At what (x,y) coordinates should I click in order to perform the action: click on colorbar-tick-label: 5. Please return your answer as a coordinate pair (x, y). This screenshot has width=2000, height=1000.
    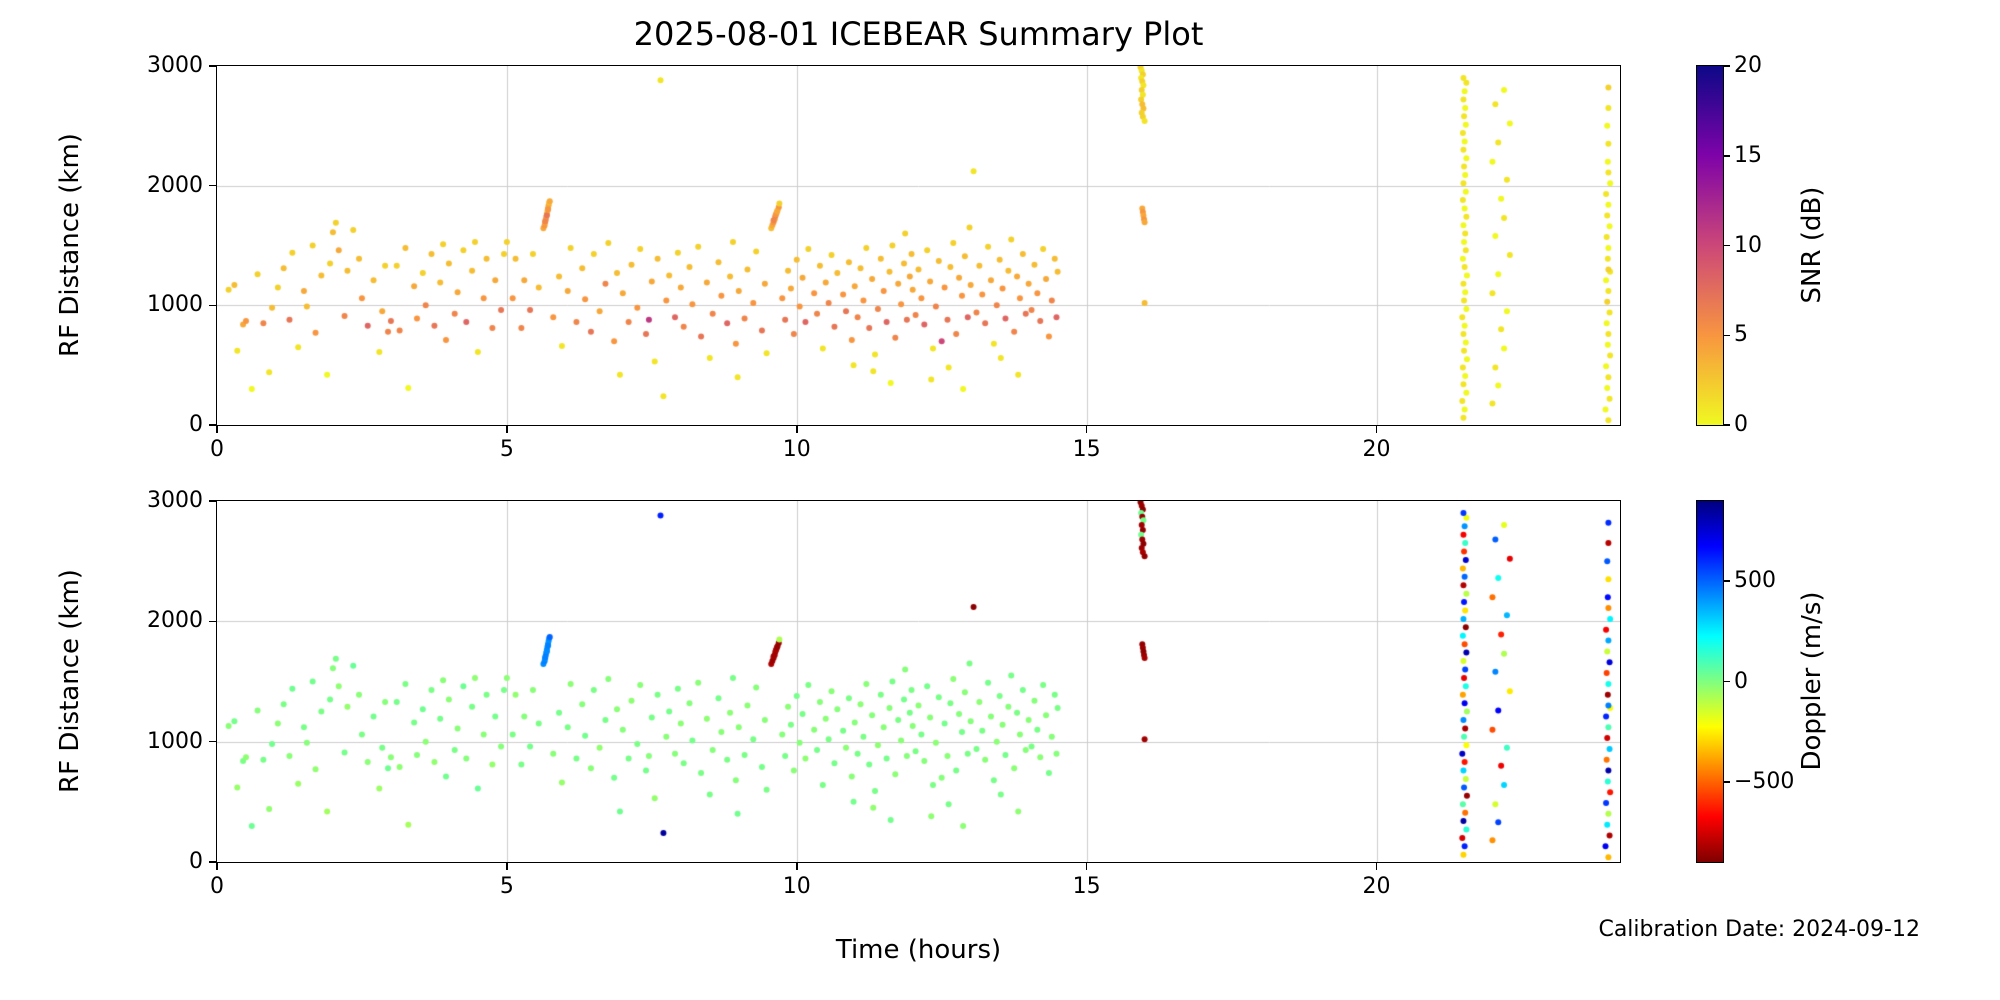
    Looking at the image, I should click on (1741, 335).